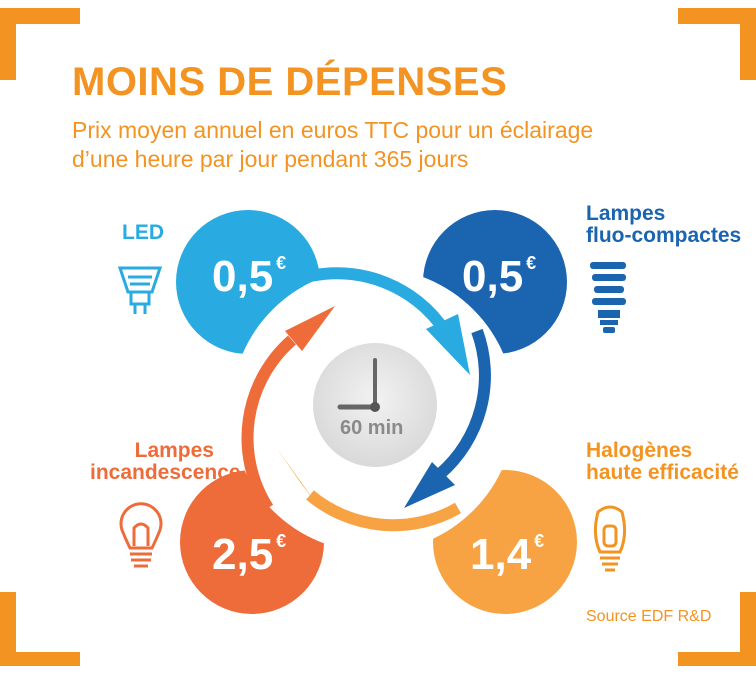 This screenshot has width=756, height=674. I want to click on clock-label: 60 min, so click(372, 428).